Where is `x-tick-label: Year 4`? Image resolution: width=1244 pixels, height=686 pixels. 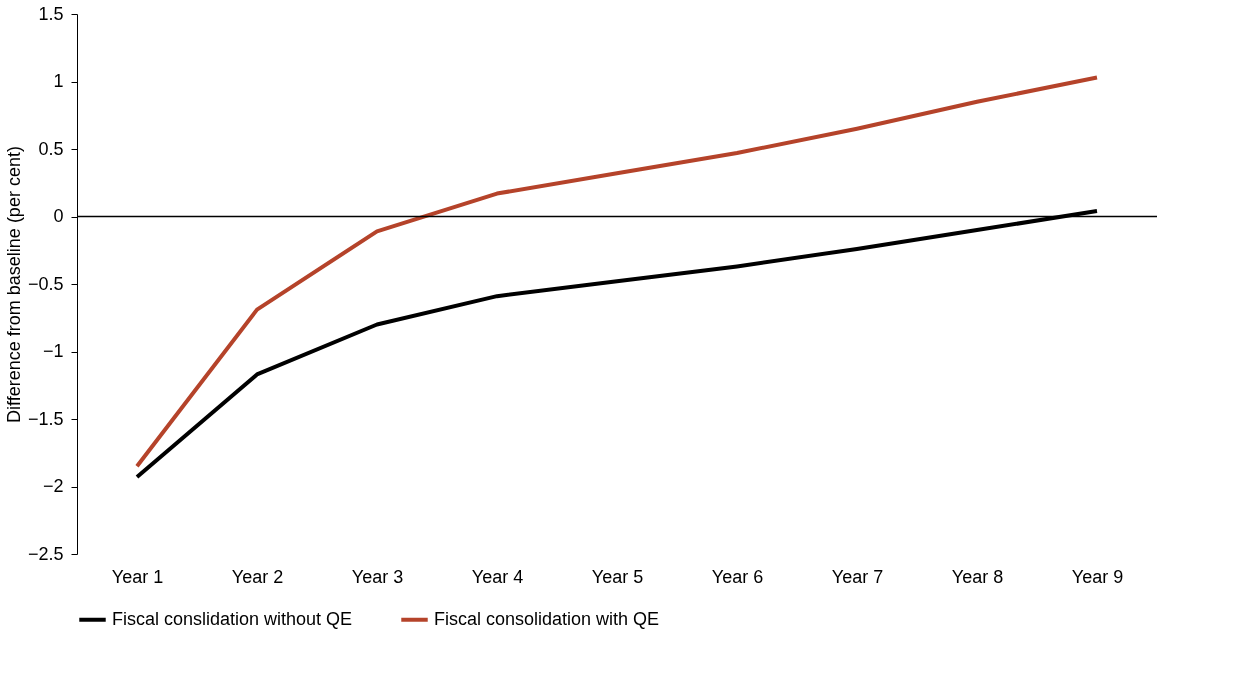
x-tick-label: Year 4 is located at coordinates (497, 576).